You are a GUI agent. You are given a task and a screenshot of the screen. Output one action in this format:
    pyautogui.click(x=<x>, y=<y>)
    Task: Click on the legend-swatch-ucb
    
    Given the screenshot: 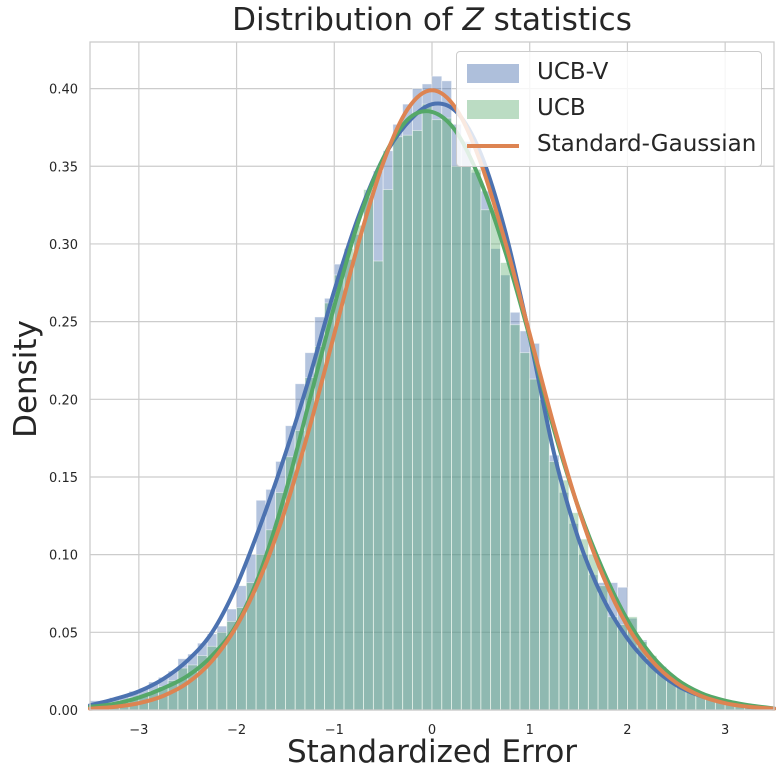 What is the action you would take?
    pyautogui.click(x=493, y=109)
    